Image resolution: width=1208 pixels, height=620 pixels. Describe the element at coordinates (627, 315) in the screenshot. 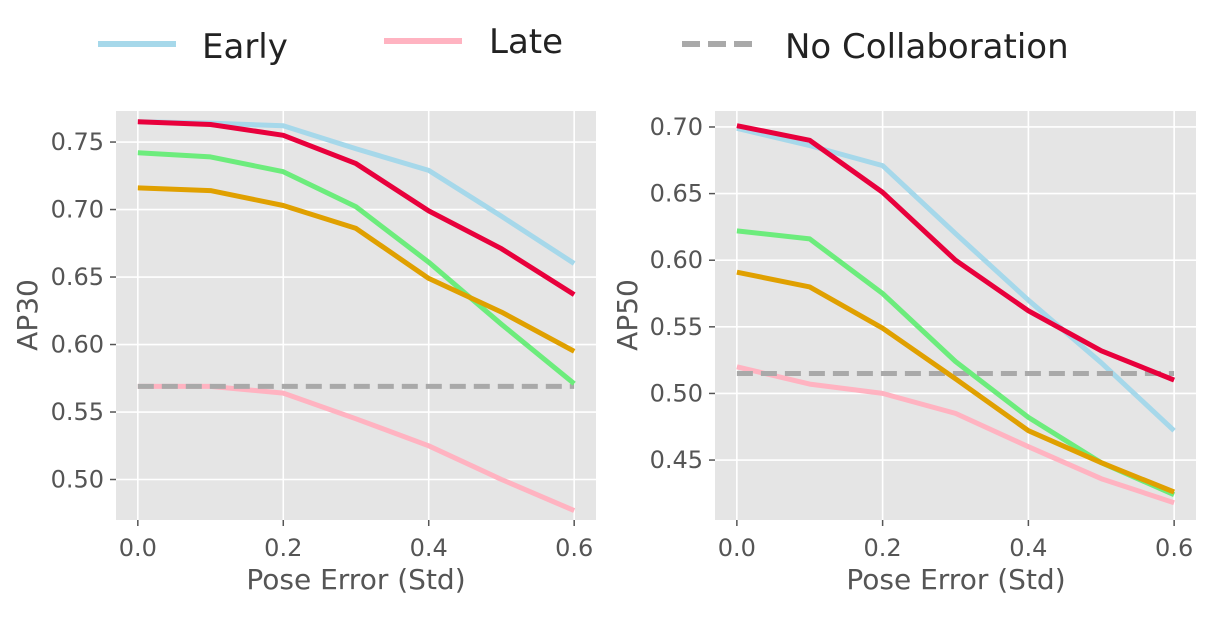

I see `y-axis-label: AP50` at that location.